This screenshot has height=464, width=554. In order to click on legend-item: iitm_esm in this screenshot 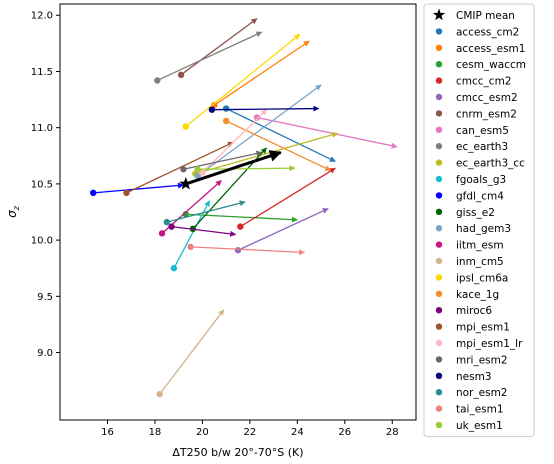, I will do `click(469, 246)`.